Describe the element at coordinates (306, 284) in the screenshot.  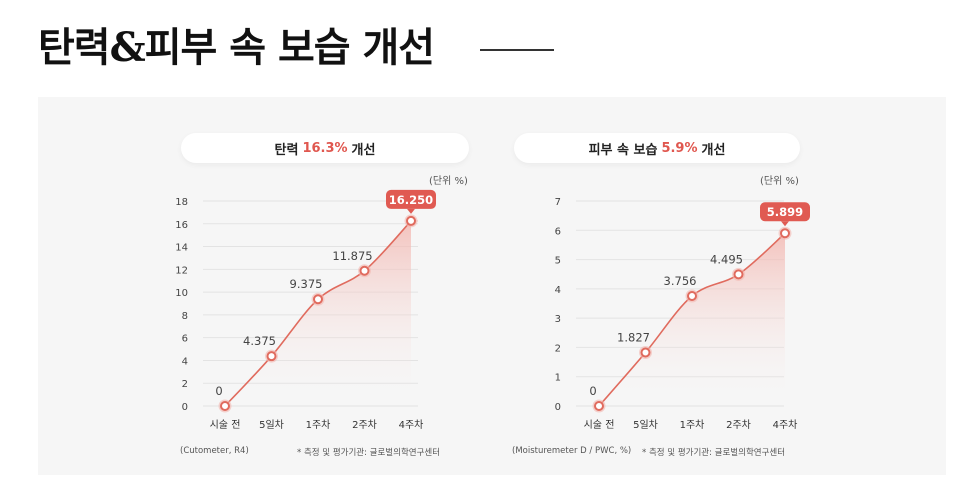
I see `data-label: 9.375` at that location.